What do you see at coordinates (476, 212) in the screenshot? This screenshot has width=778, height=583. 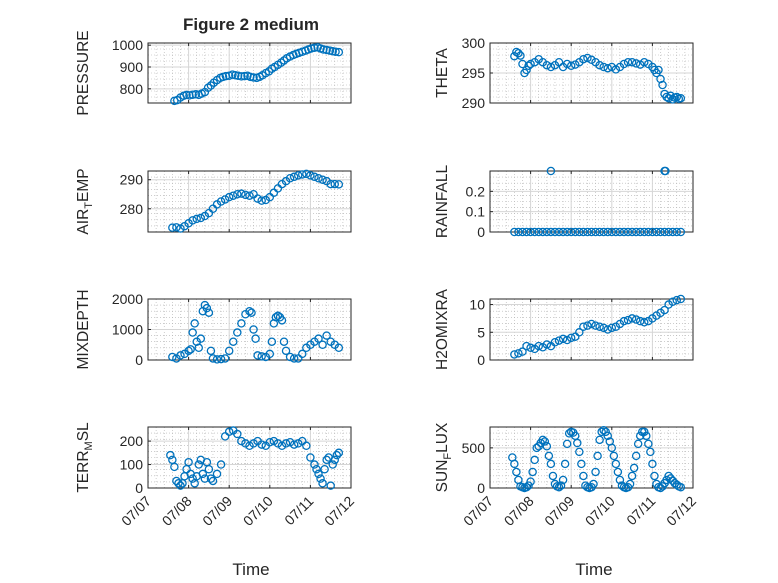 I see `y-tick-label: 0.1` at bounding box center [476, 212].